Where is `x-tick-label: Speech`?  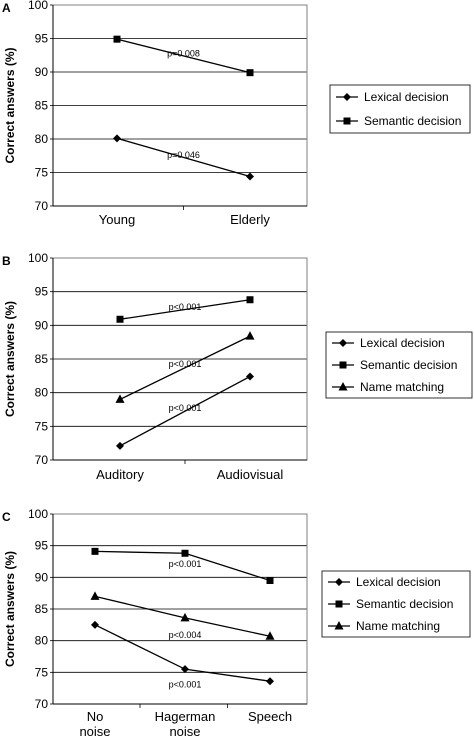 x-tick-label: Speech is located at coordinates (270, 716).